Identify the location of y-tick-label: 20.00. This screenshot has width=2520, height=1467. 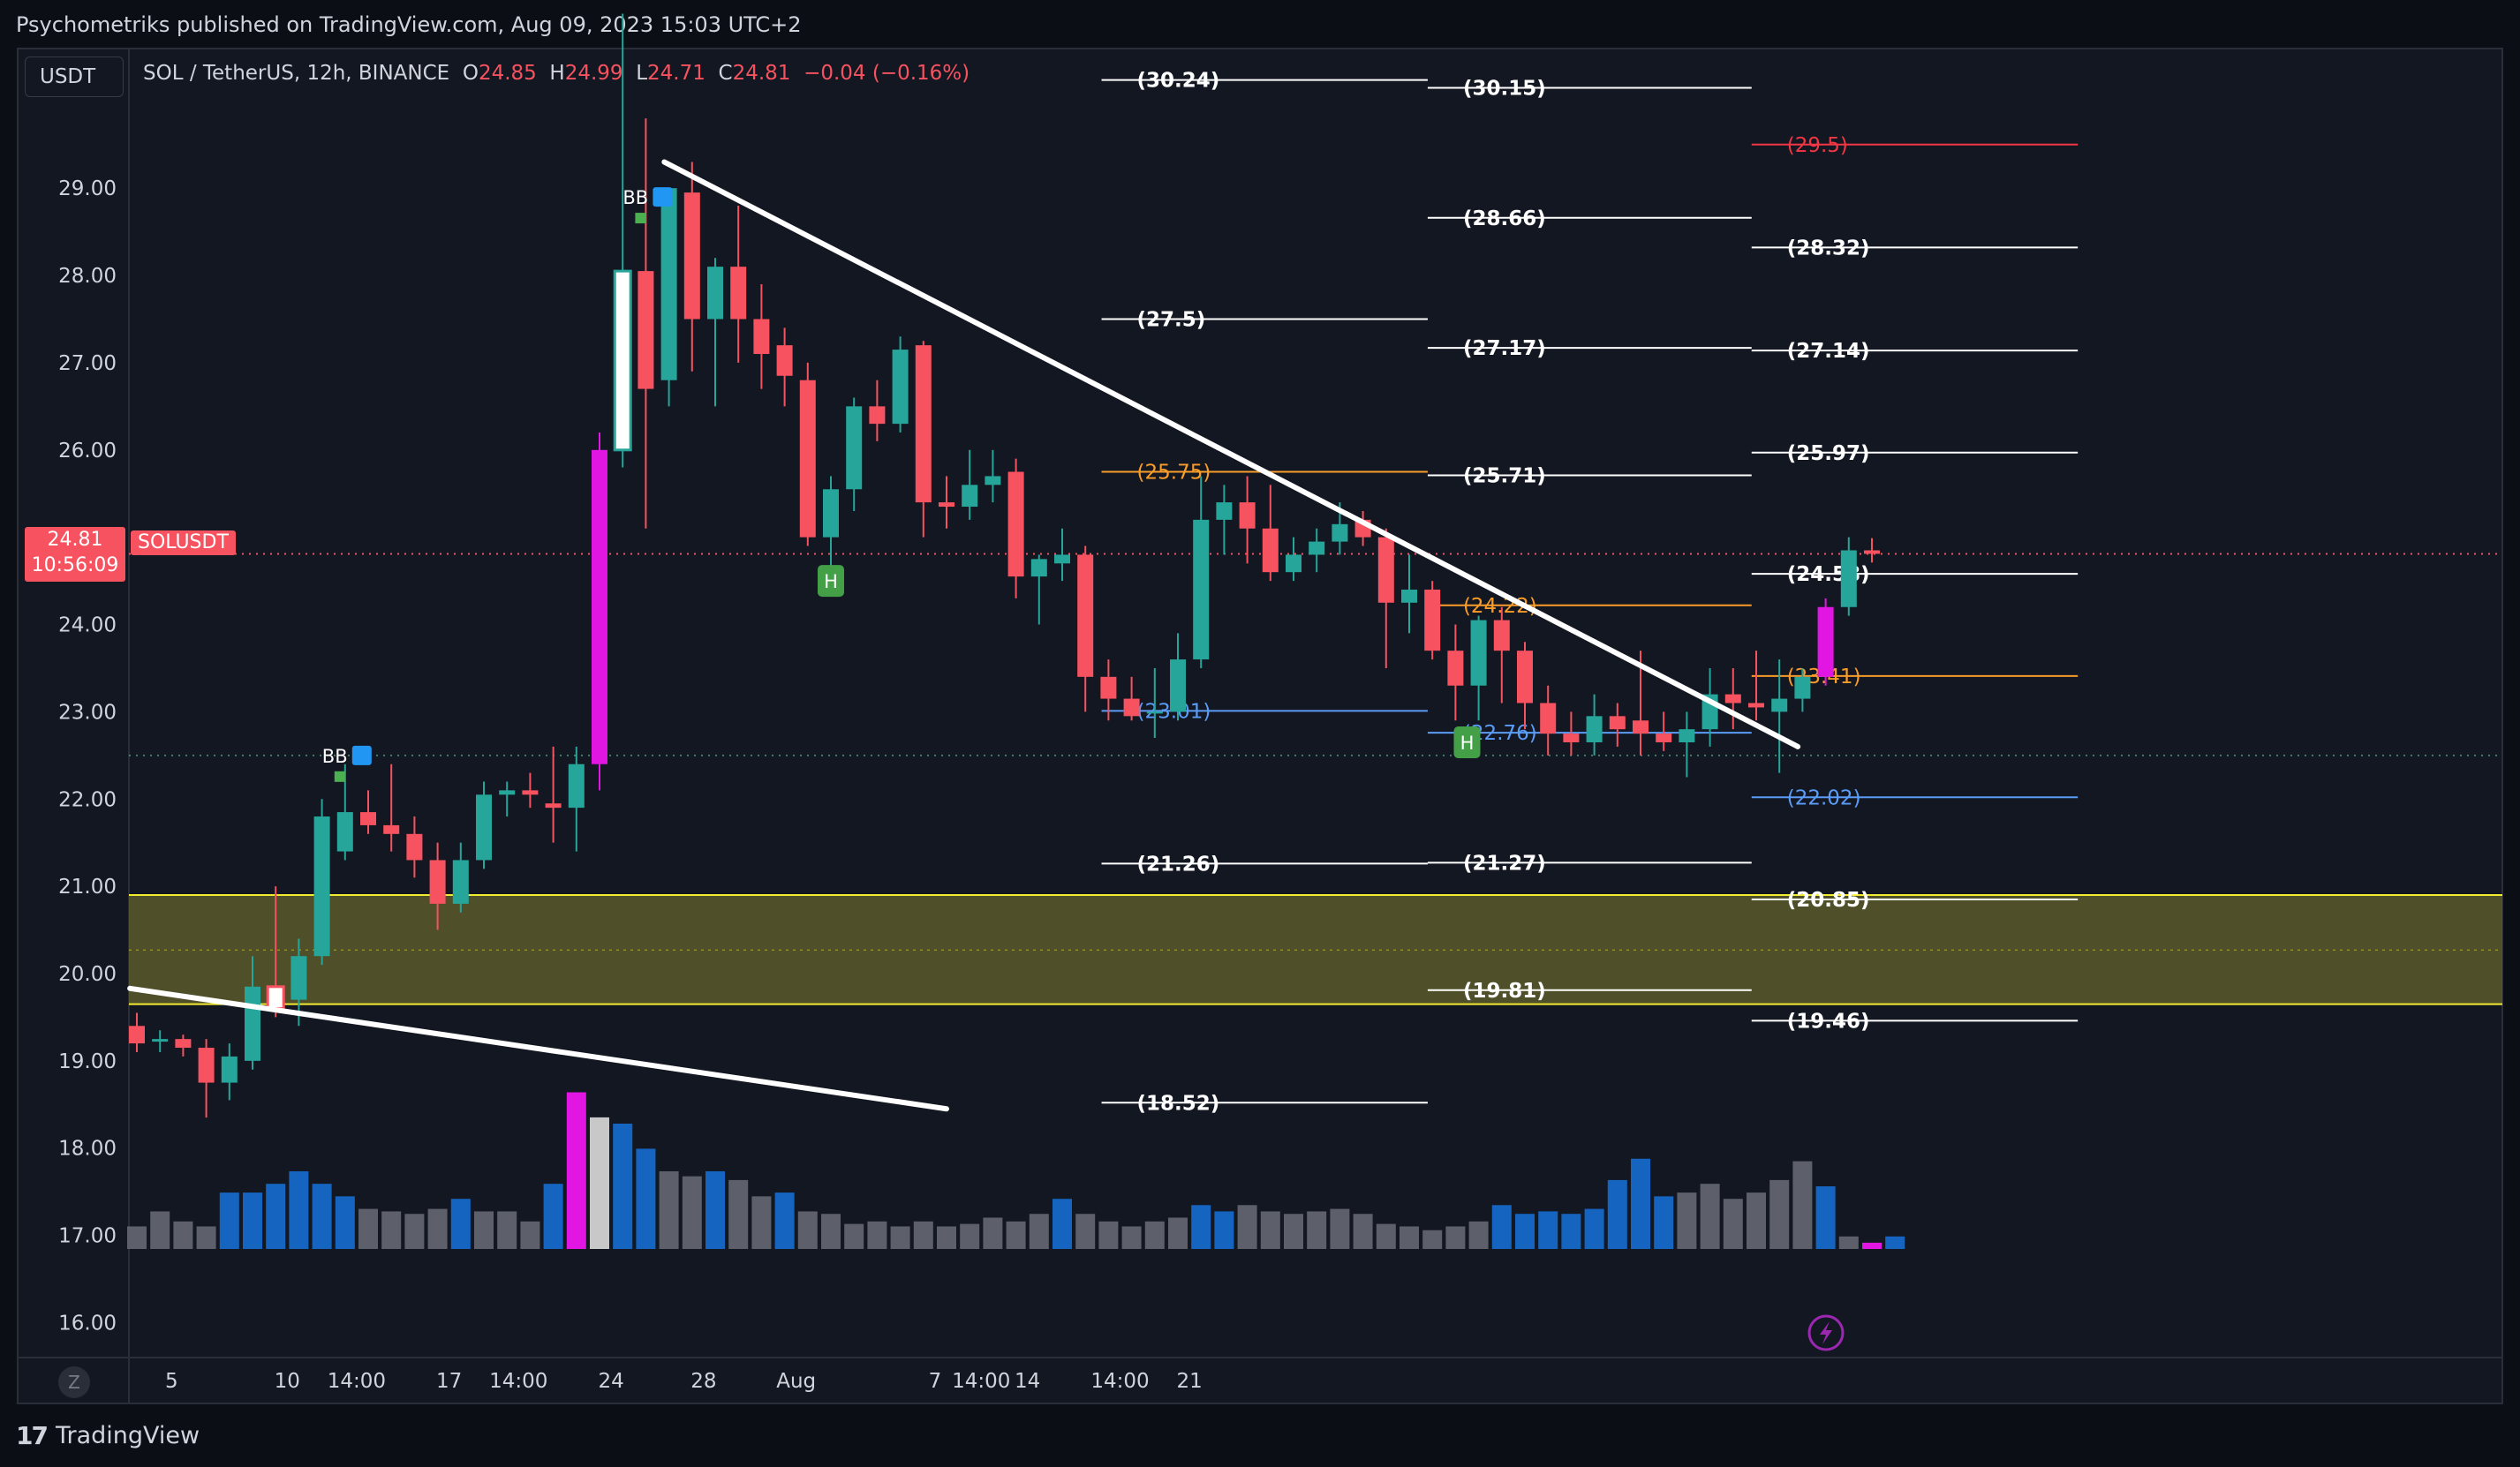
(87, 974).